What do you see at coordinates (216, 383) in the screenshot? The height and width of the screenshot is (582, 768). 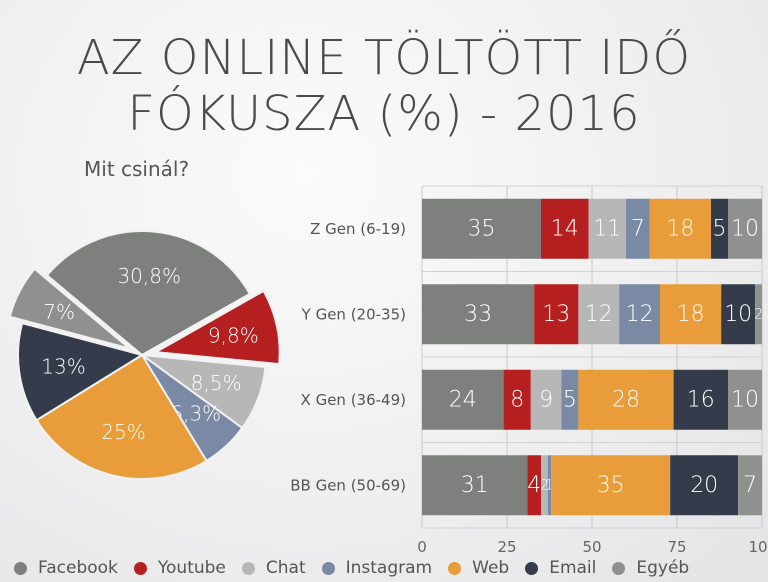 I see `pie-label-chat: 8,5%` at bounding box center [216, 383].